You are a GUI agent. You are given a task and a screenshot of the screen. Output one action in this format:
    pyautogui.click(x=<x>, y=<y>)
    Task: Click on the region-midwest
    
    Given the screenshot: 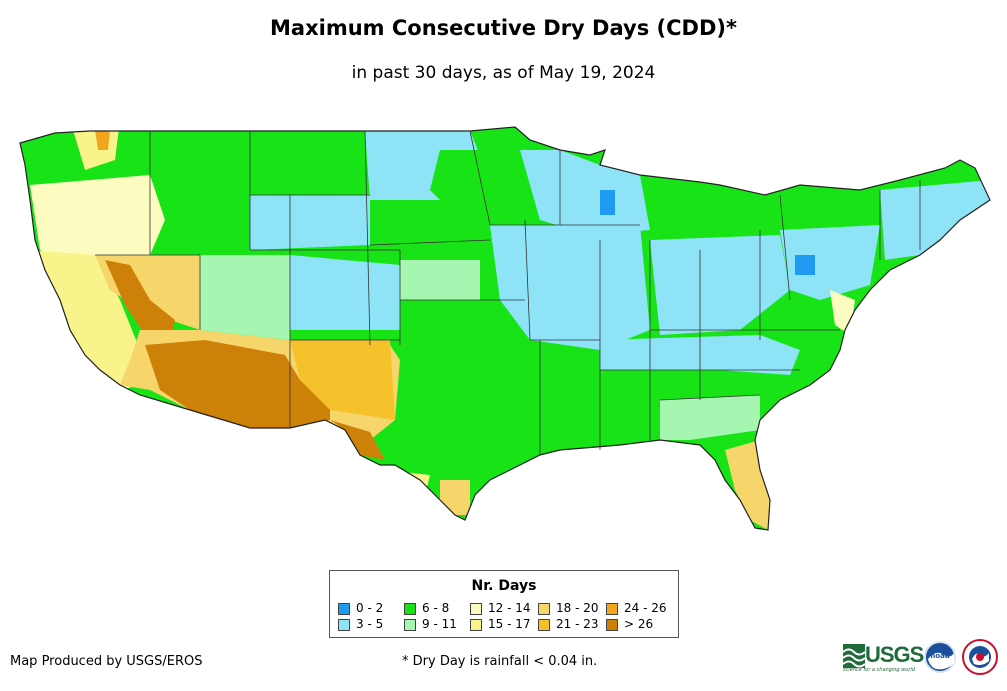 What is the action you would take?
    pyautogui.click(x=570, y=287)
    